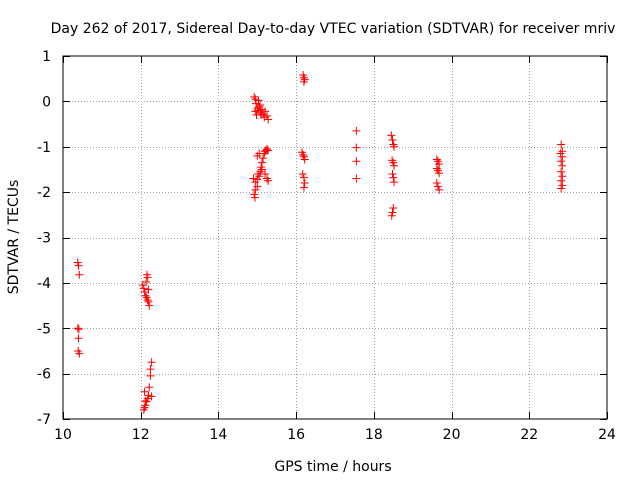  What do you see at coordinates (63, 435) in the screenshot?
I see `x-tick-label: 10` at bounding box center [63, 435].